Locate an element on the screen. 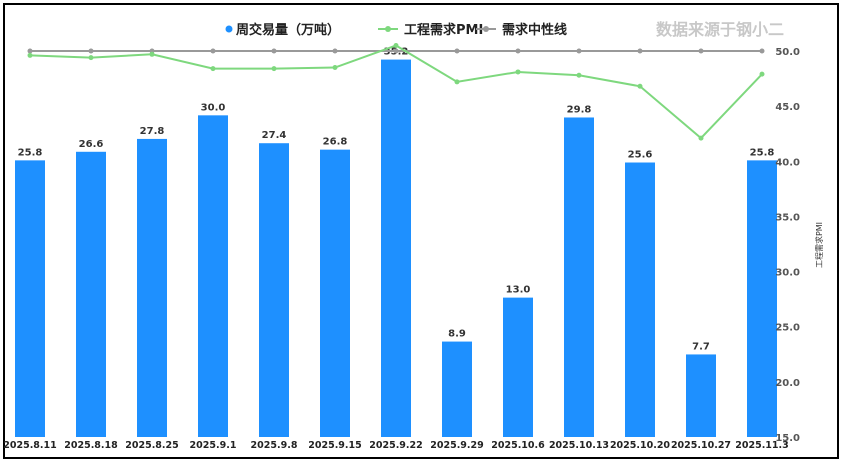  x-tick-label: 2025.8.18 is located at coordinates (91, 445).